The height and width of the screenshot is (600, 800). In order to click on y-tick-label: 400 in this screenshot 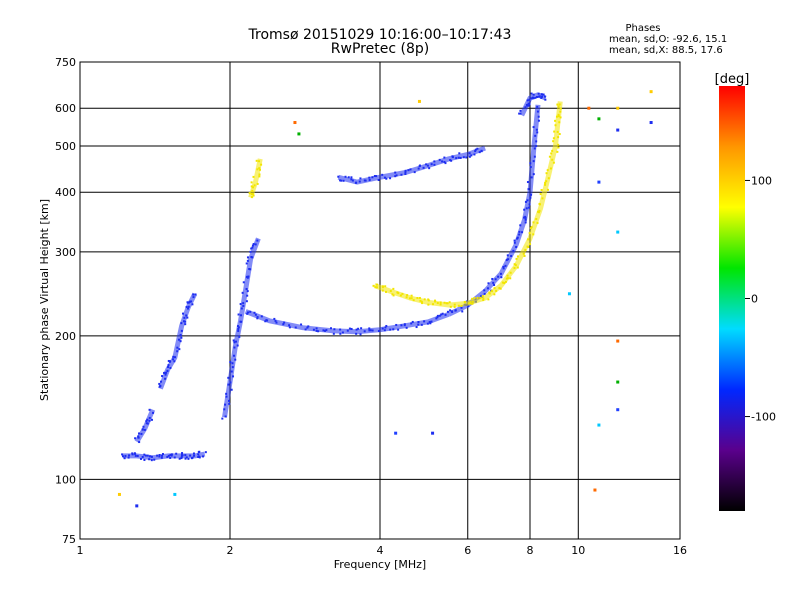, I will do `click(65, 192)`.